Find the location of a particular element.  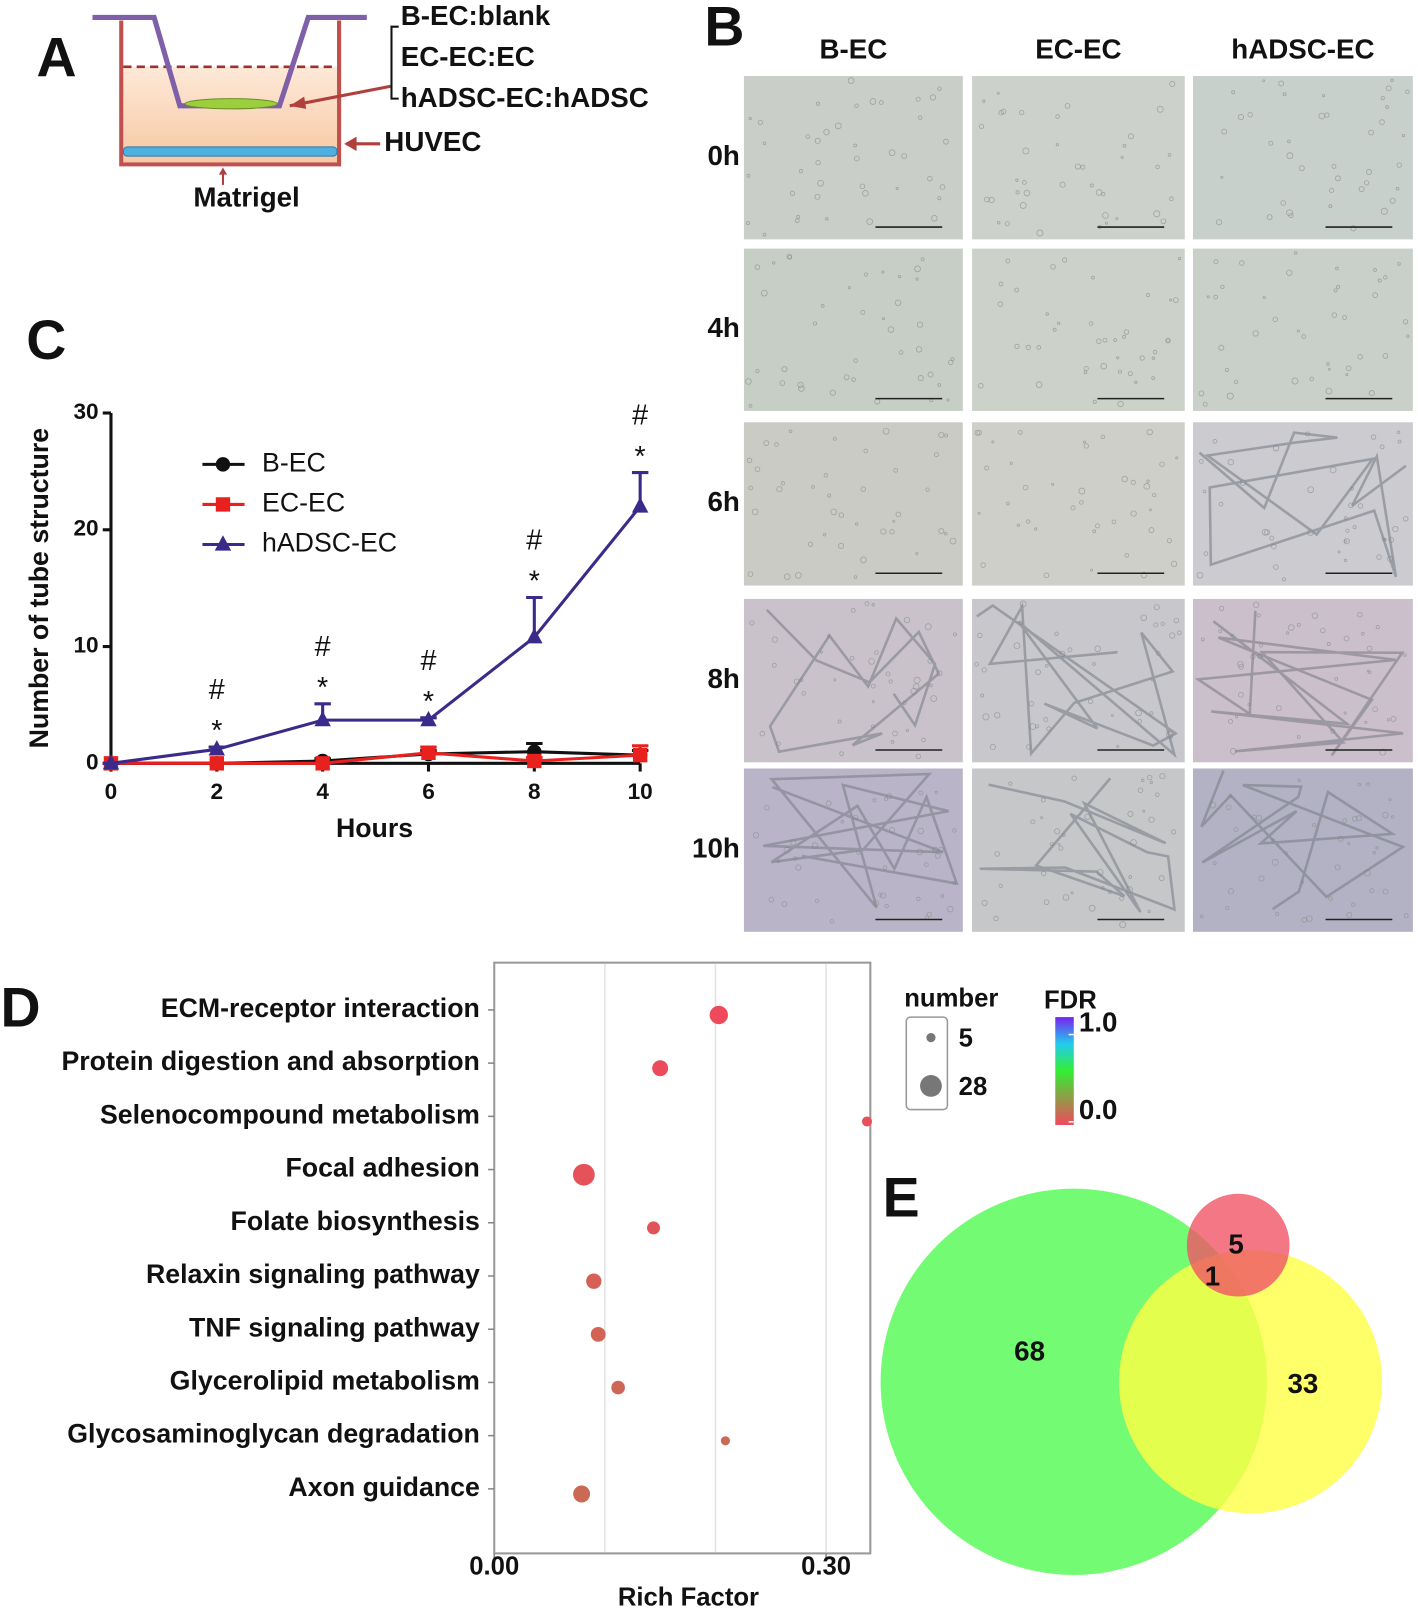

micrograph-image is located at coordinates (853, 158).